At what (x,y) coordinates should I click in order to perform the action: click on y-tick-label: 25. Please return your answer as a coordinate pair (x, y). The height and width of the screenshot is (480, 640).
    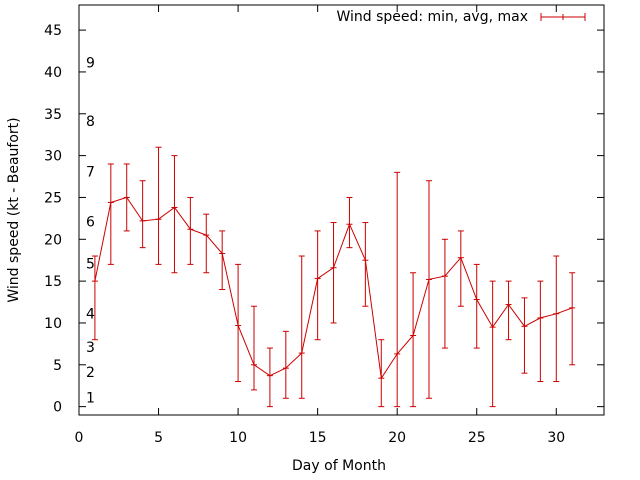
    Looking at the image, I should click on (53, 198).